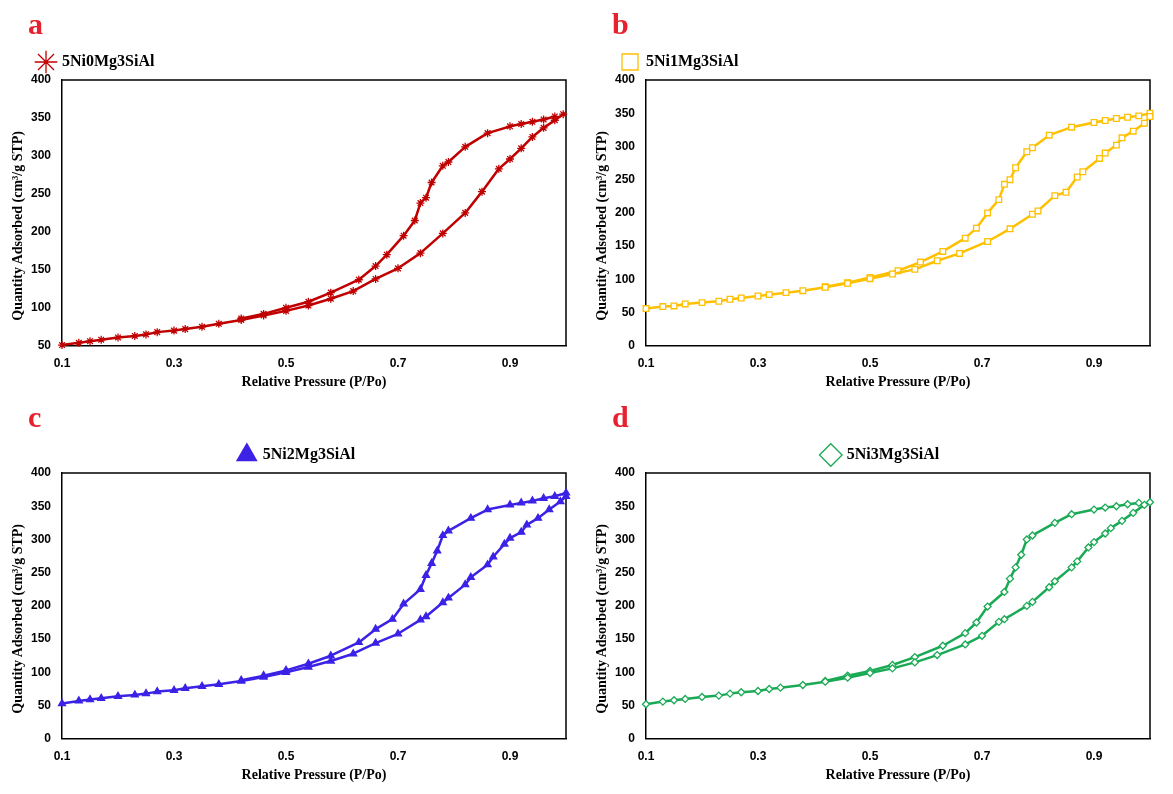 This screenshot has height=794, width=1173. What do you see at coordinates (692, 61) in the screenshot?
I see `legend-label: 5Ni1Mg3SiAl` at bounding box center [692, 61].